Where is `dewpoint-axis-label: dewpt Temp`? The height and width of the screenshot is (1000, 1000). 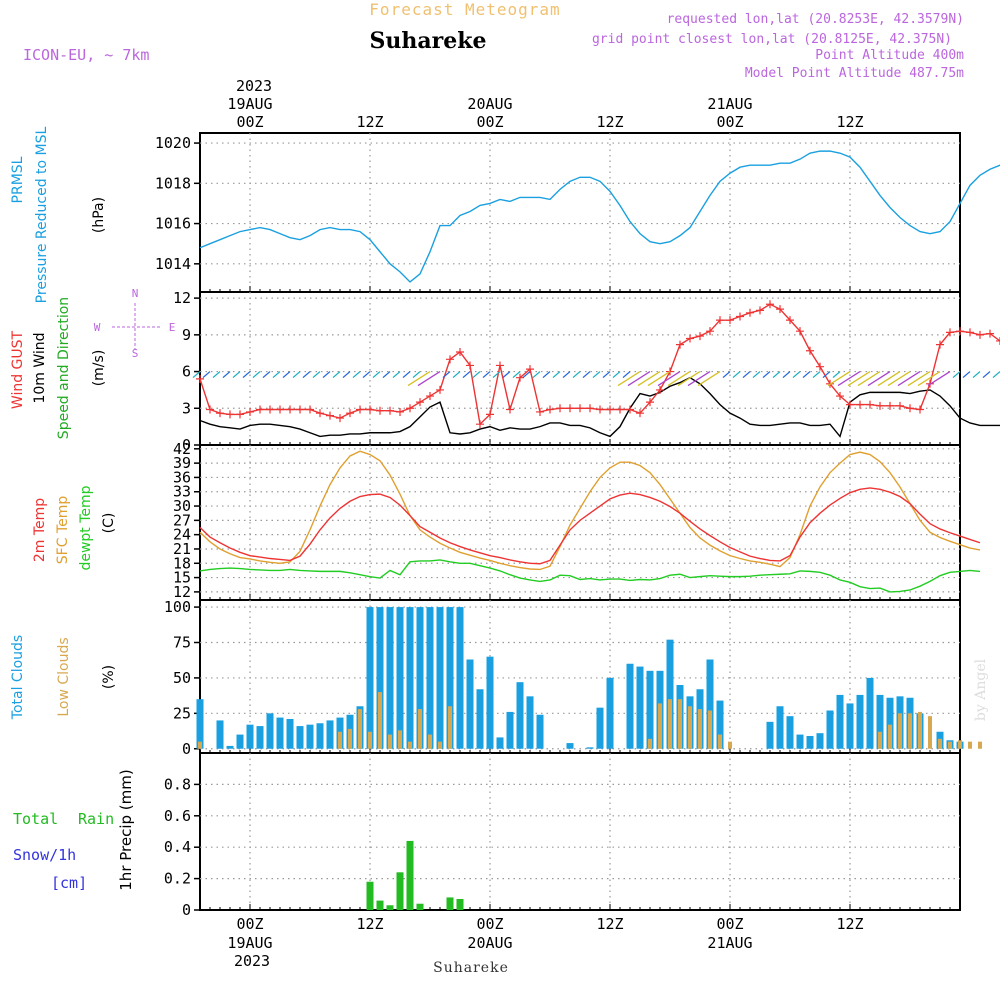
dewpoint-axis-label: dewpt Temp is located at coordinates (86, 527).